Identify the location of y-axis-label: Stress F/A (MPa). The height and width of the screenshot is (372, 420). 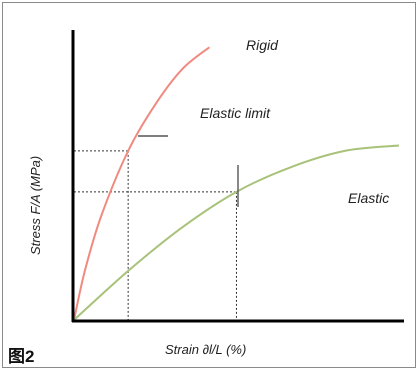
(35, 205).